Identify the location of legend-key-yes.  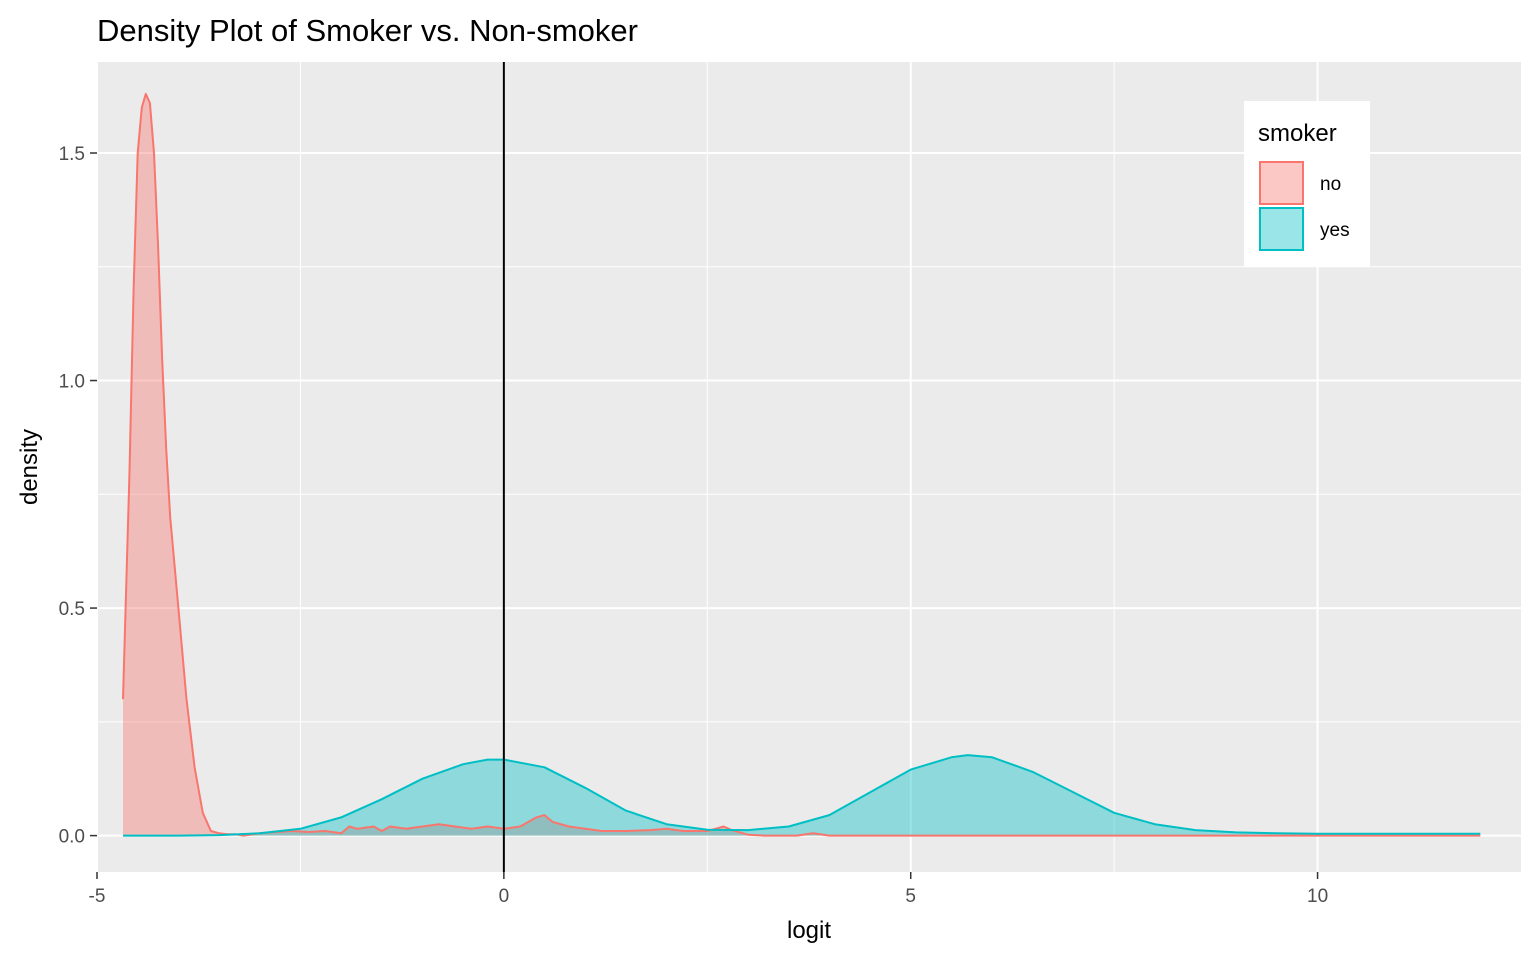
(1281, 229).